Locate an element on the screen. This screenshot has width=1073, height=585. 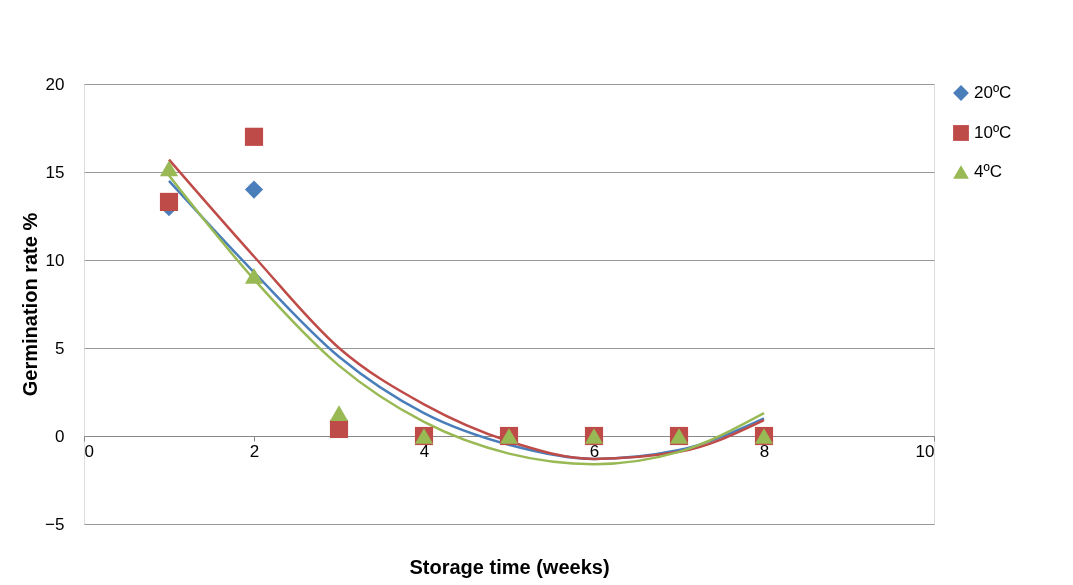
y-tick-label: 20 is located at coordinates (55, 84).